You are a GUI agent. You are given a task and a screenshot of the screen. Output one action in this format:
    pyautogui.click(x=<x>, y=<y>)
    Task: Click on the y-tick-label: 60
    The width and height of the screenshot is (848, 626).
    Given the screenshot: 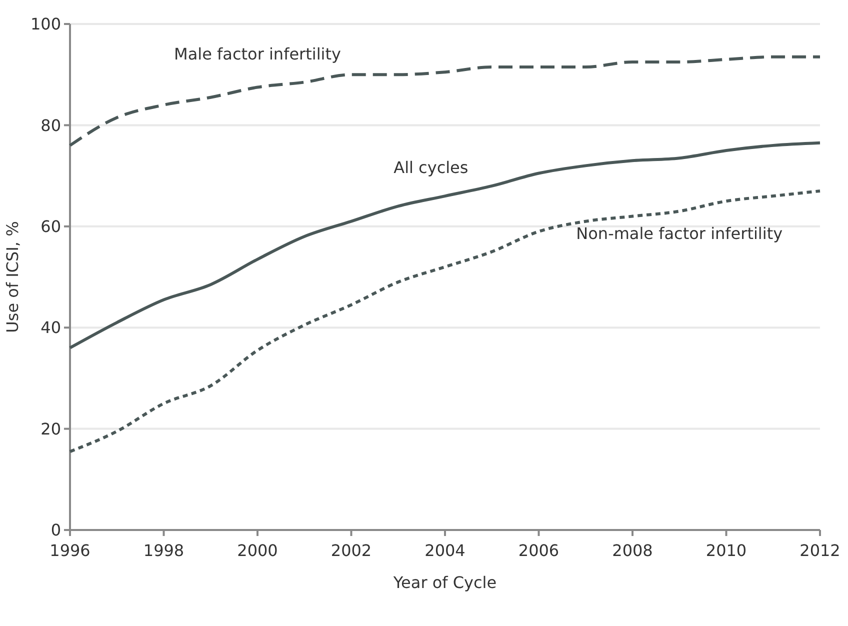 What is the action you would take?
    pyautogui.click(x=50, y=226)
    